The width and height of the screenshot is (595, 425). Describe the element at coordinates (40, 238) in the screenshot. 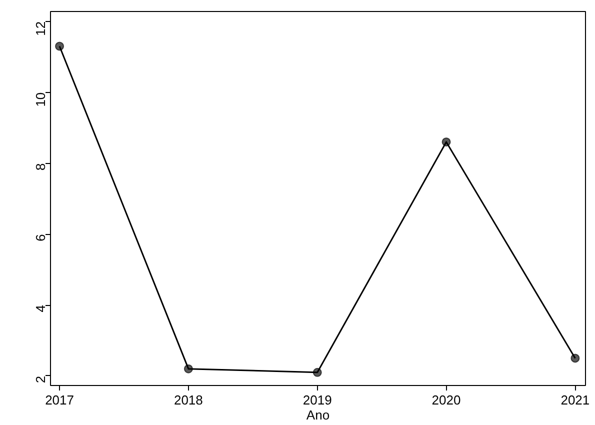

I see `y-tick-label: 6` at that location.